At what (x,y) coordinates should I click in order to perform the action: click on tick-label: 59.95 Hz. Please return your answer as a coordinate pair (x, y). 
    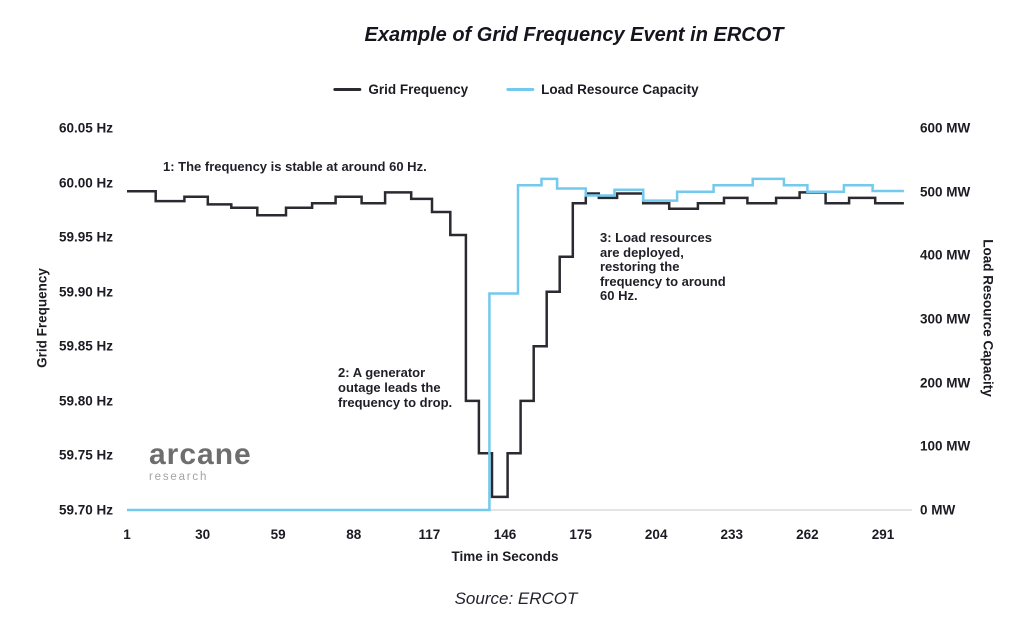
    Looking at the image, I should click on (85, 237).